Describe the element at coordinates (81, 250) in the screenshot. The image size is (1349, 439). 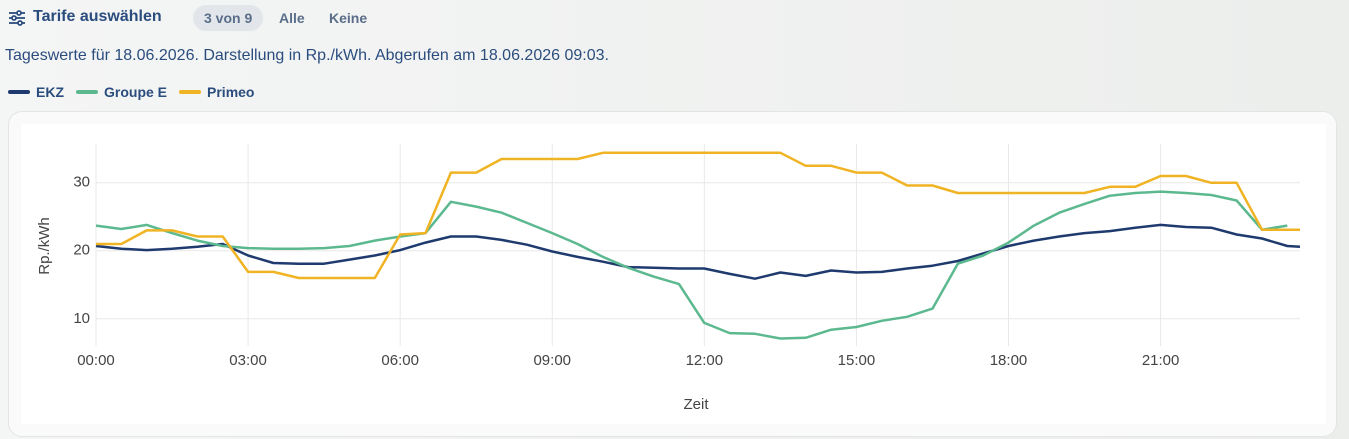
I see `y-tick-label: 20` at that location.